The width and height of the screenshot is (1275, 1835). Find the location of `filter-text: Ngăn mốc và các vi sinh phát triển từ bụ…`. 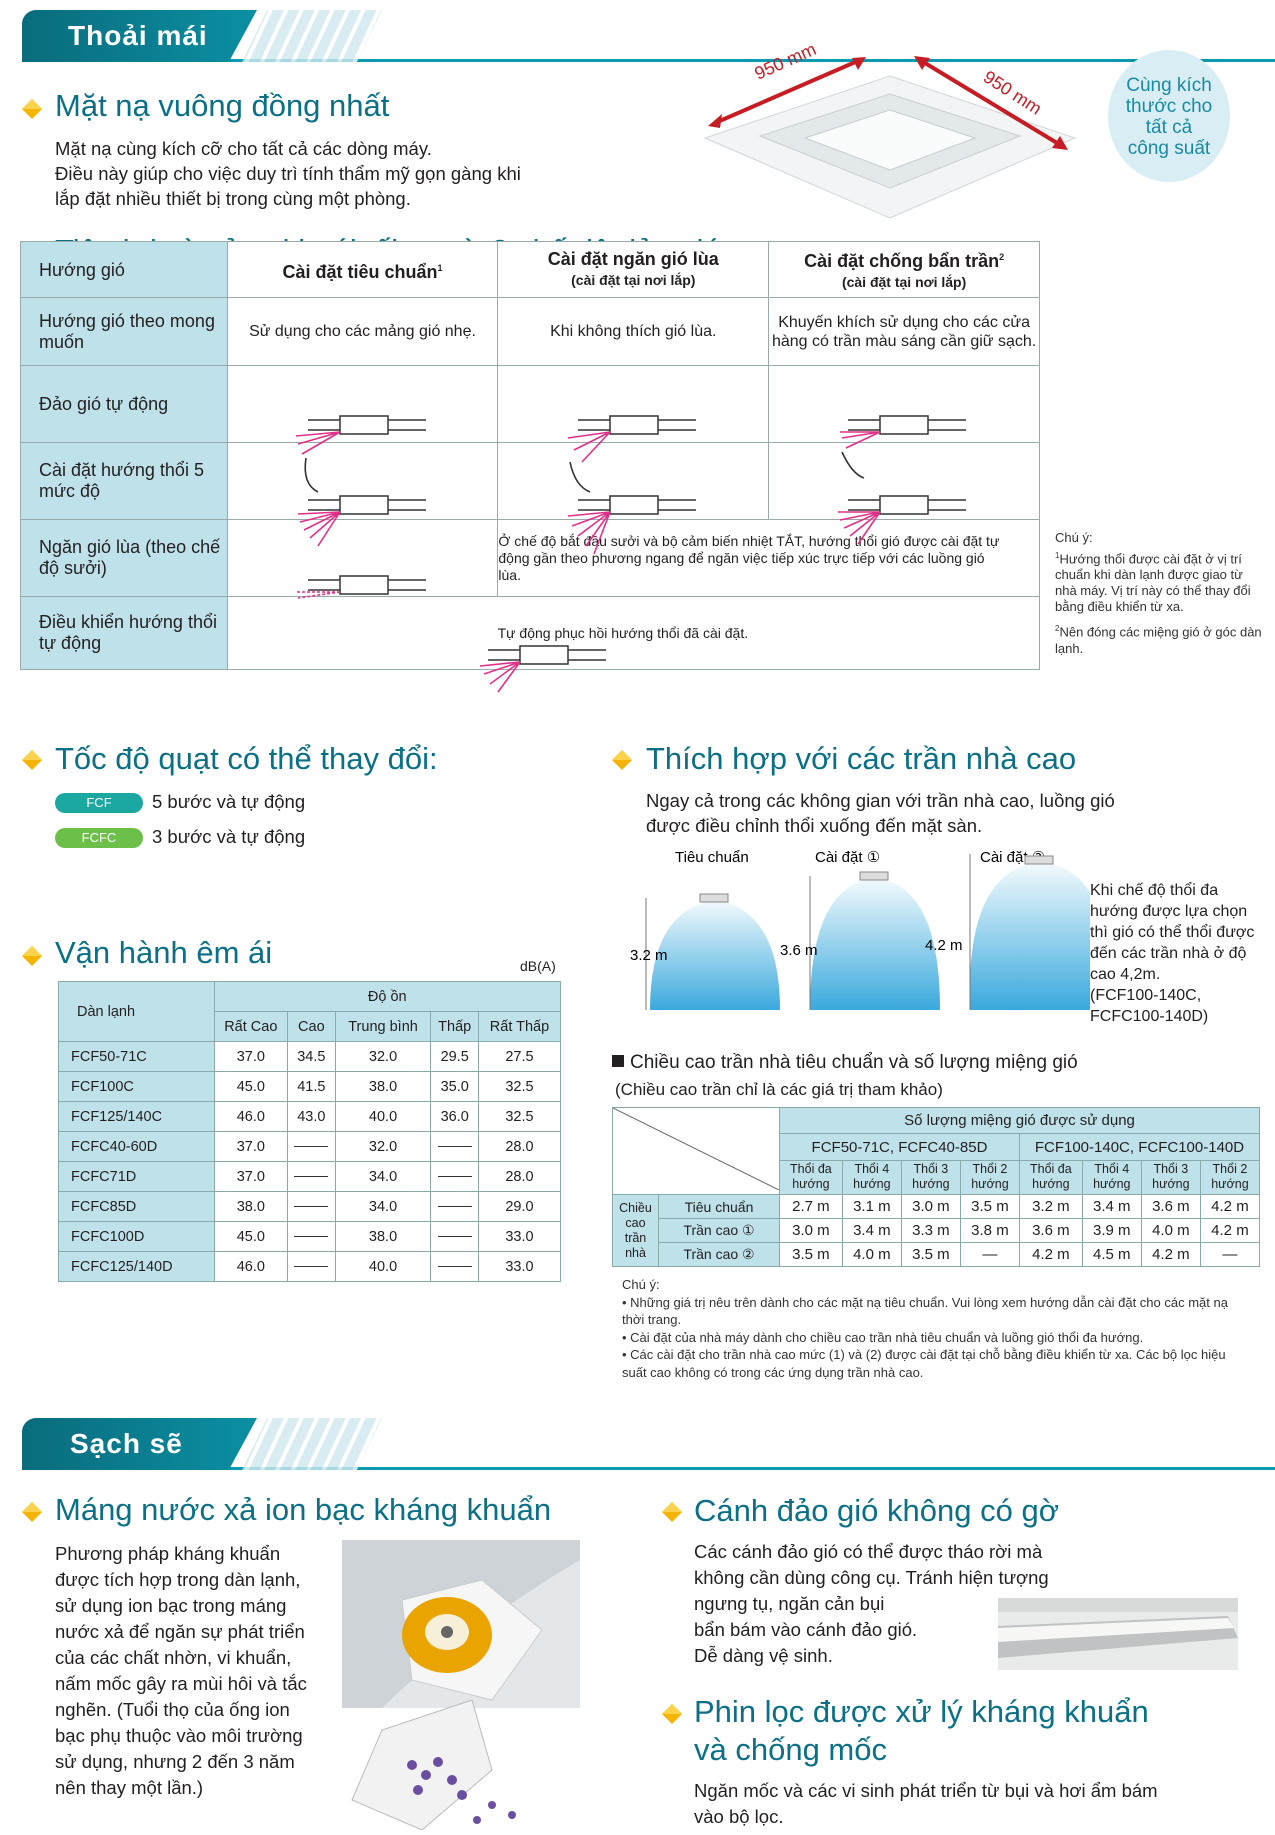

filter-text: Ngăn mốc và các vi sinh phát triển từ bụ… is located at coordinates (926, 1803).